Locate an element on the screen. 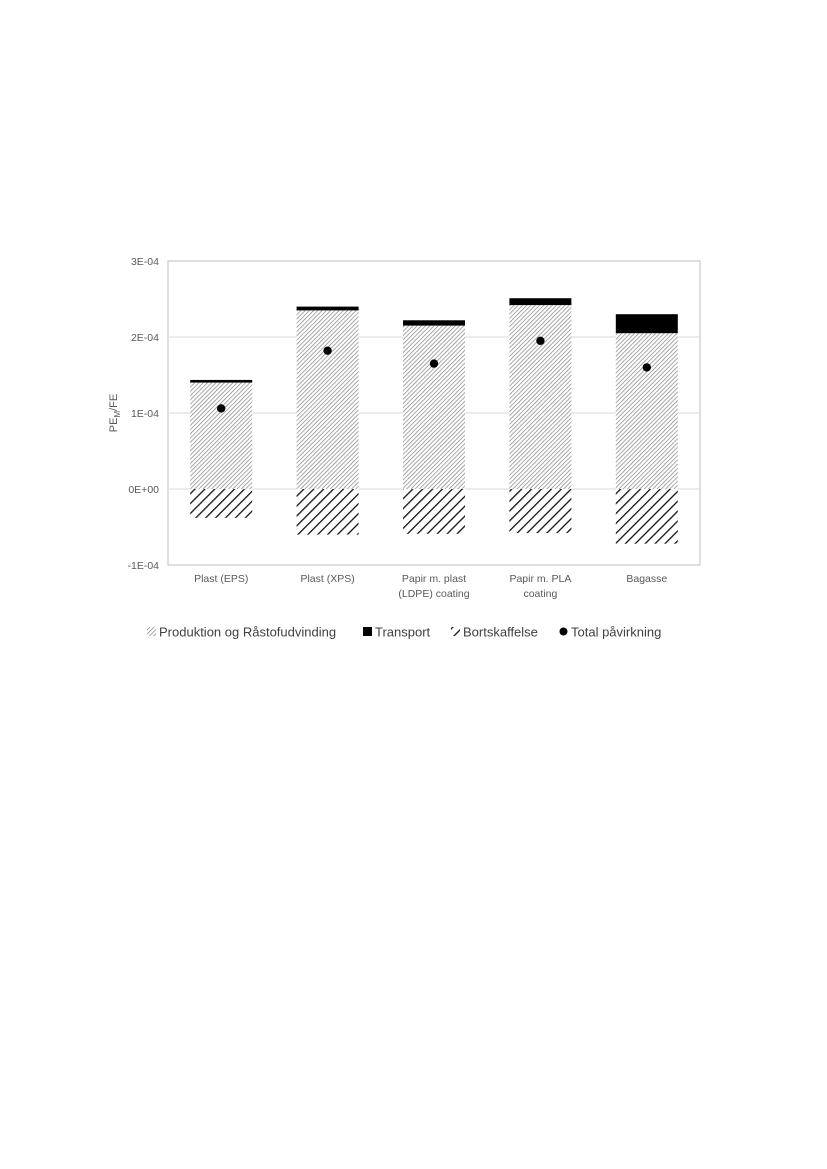 The width and height of the screenshot is (827, 1169). legend-label: Transport is located at coordinates (403, 632).